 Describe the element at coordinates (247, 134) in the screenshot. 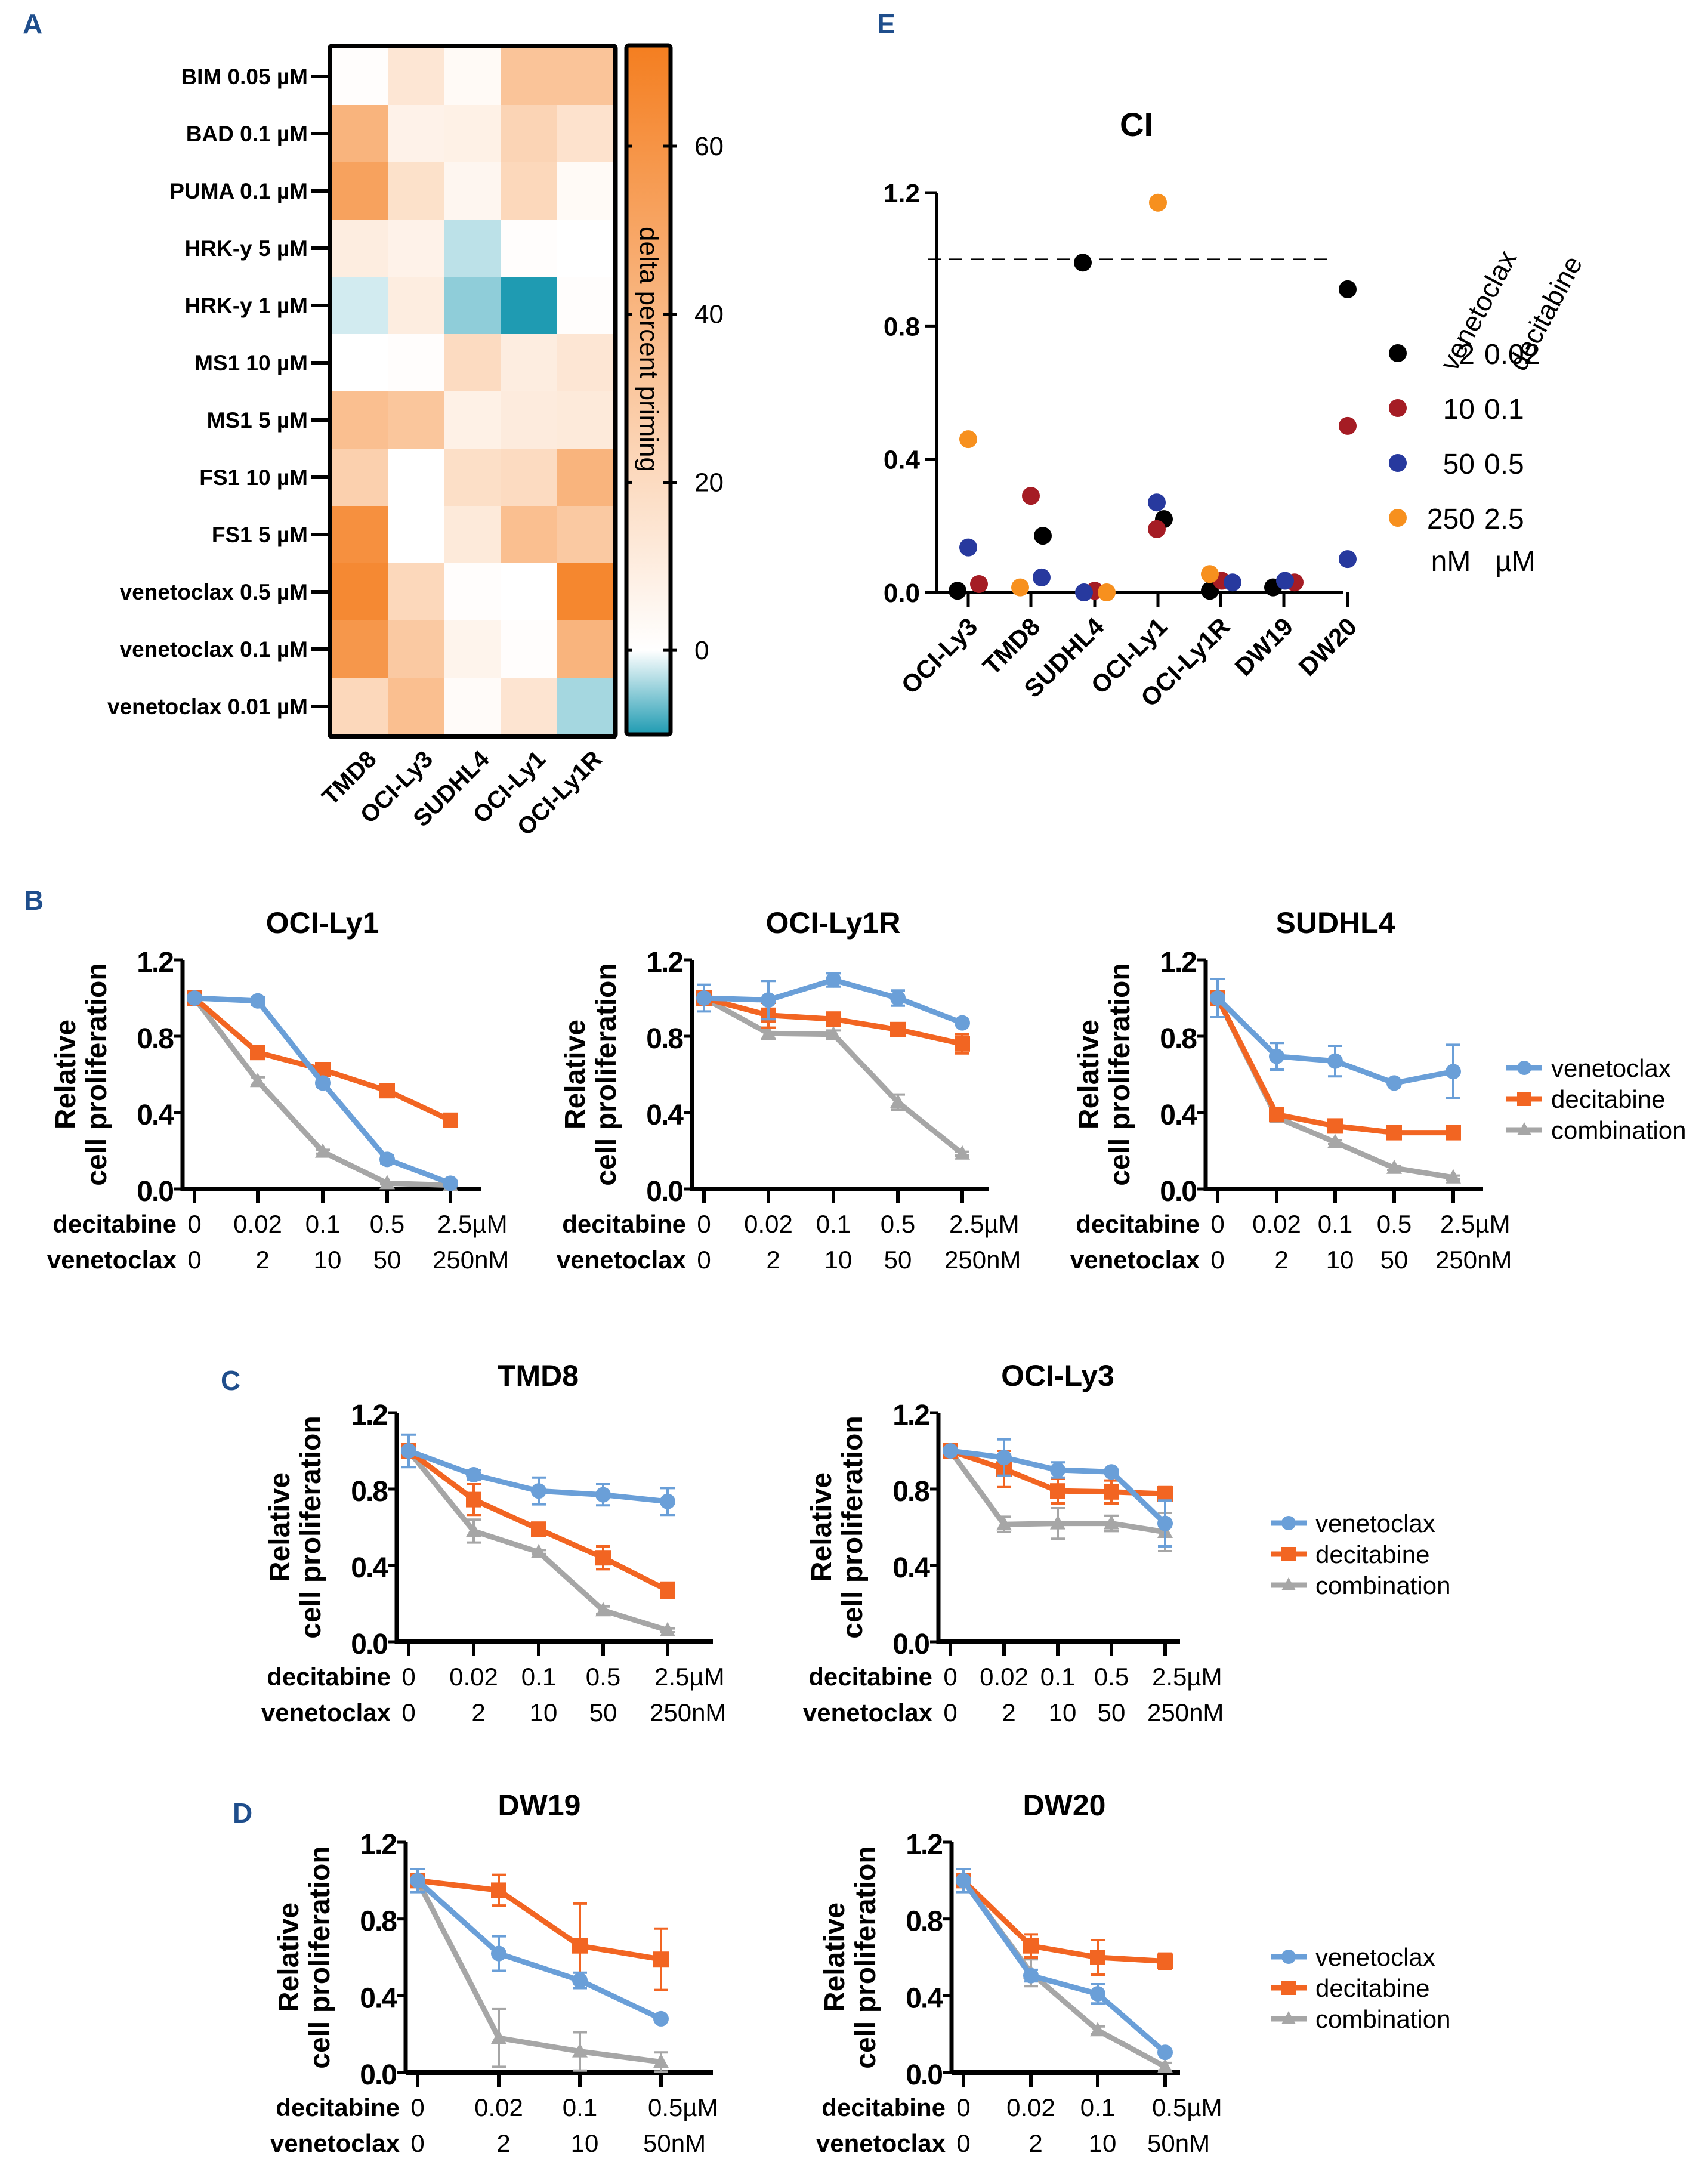

I see `row-label: BAD 0.1 µM` at that location.